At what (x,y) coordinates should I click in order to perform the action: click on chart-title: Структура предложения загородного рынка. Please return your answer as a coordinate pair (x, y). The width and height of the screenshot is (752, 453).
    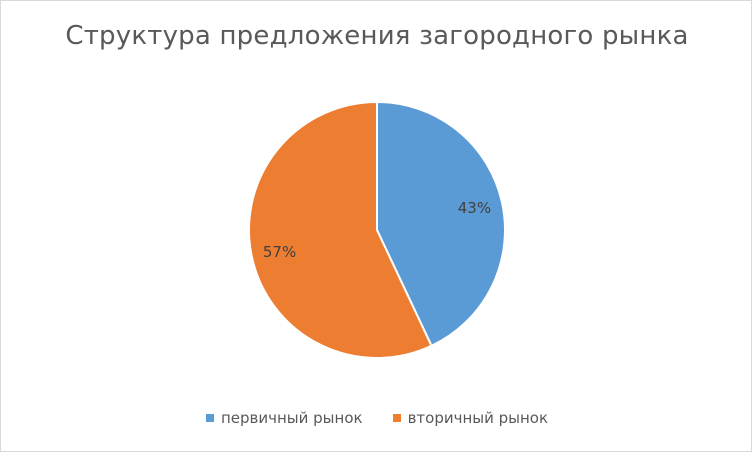
    Looking at the image, I should click on (377, 36).